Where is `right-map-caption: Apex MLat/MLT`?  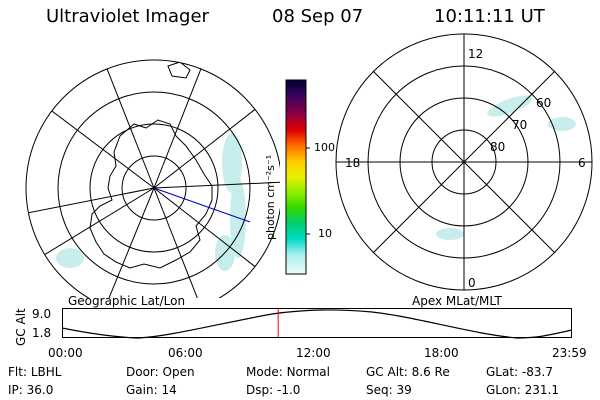 right-map-caption: Apex MLat/MLT is located at coordinates (457, 301).